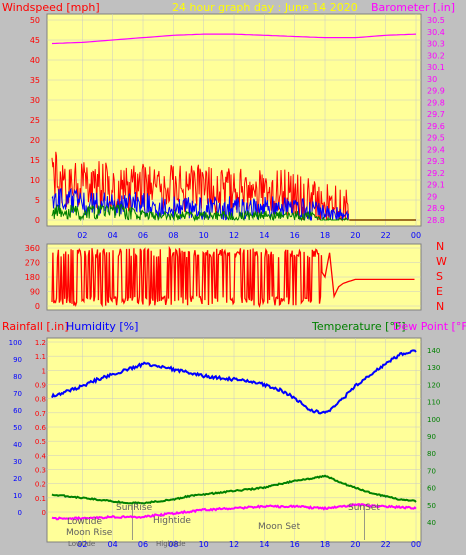 This screenshot has height=555, width=466. What do you see at coordinates (234, 511) in the screenshot?
I see `dewpoint-line` at bounding box center [234, 511].